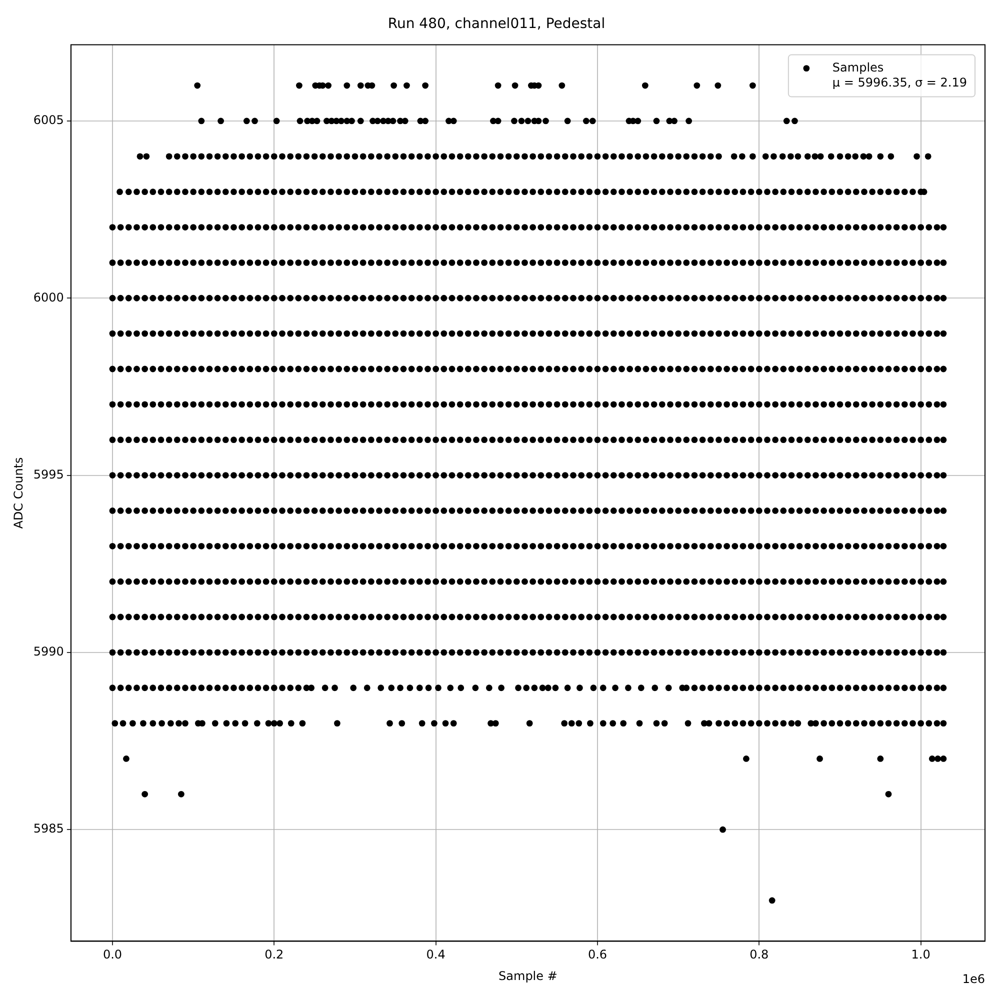 This screenshot has height=1000, width=1000. I want to click on y-tick-label: 6005, so click(48, 120).